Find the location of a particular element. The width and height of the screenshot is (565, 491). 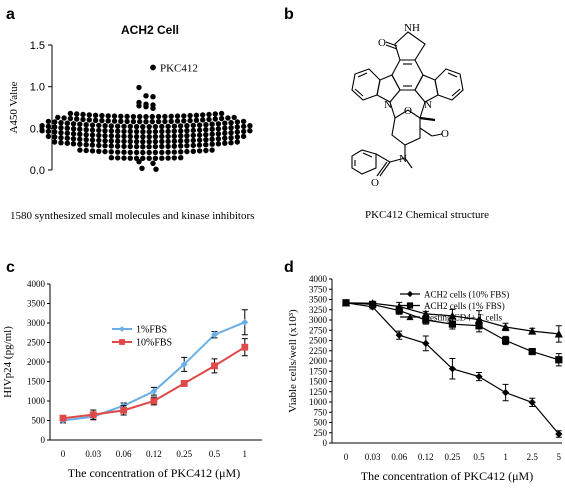

x-tick-label-d-7: 2.5 is located at coordinates (533, 457).